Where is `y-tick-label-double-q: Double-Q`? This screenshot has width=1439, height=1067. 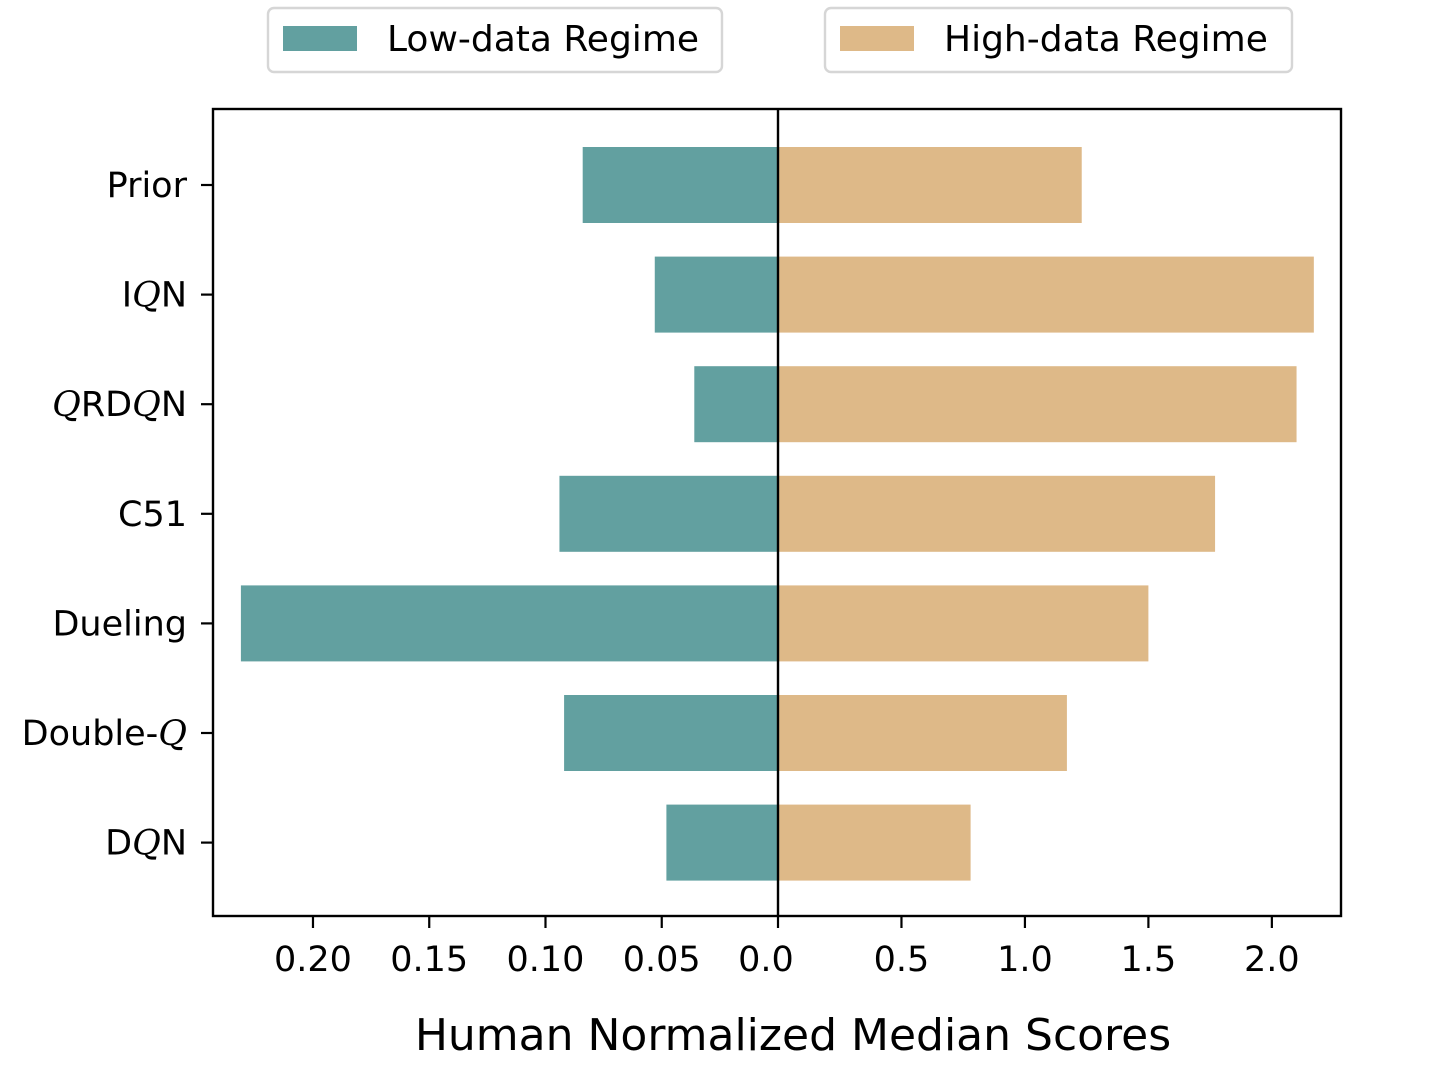 y-tick-label-double-q: Double-Q is located at coordinates (104, 734).